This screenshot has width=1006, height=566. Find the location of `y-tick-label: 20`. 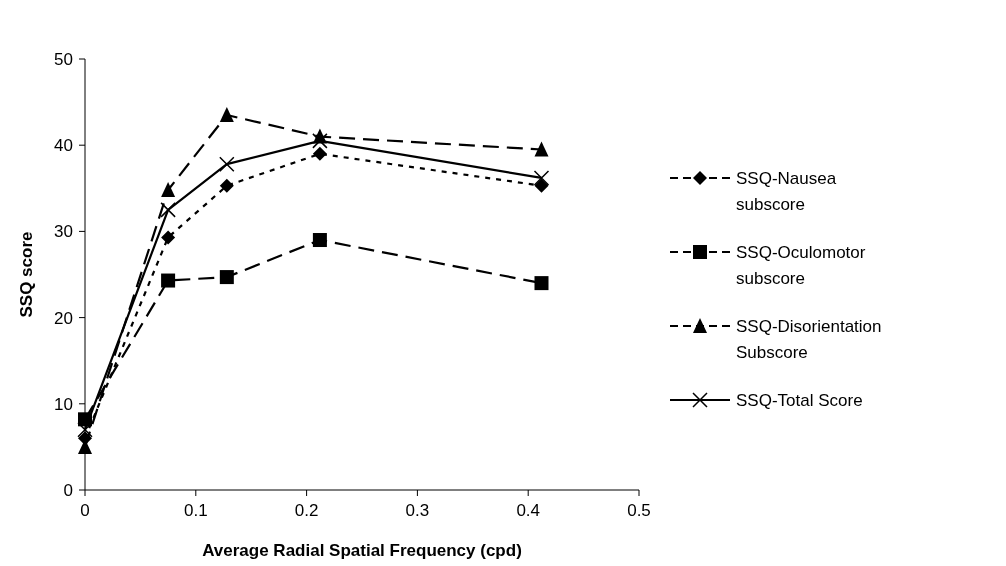

y-tick-label: 20 is located at coordinates (63, 318).